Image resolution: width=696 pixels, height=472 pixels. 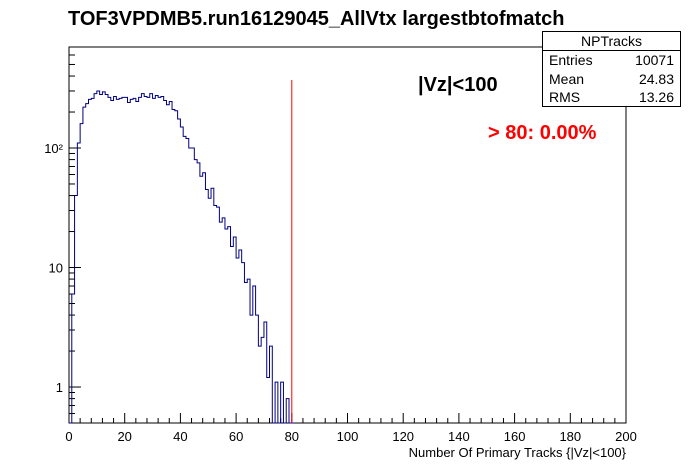 I want to click on vz-cut-annotation: |Vz|<100, so click(x=458, y=85).